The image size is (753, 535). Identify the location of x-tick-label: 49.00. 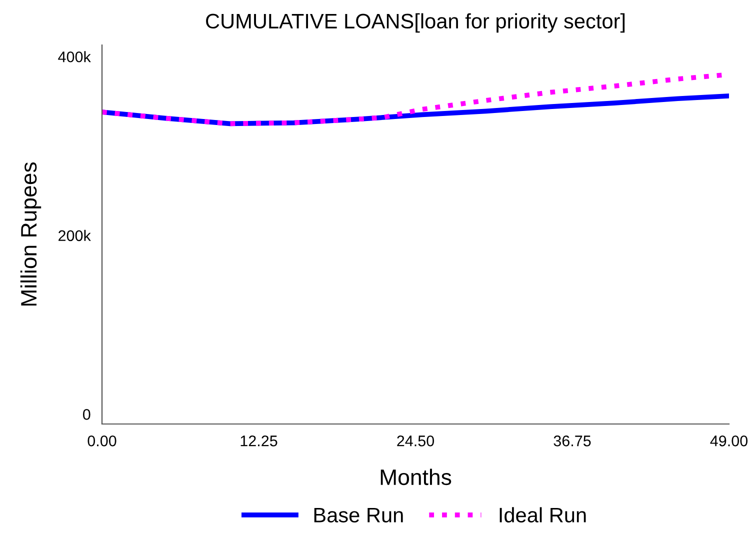
(729, 441).